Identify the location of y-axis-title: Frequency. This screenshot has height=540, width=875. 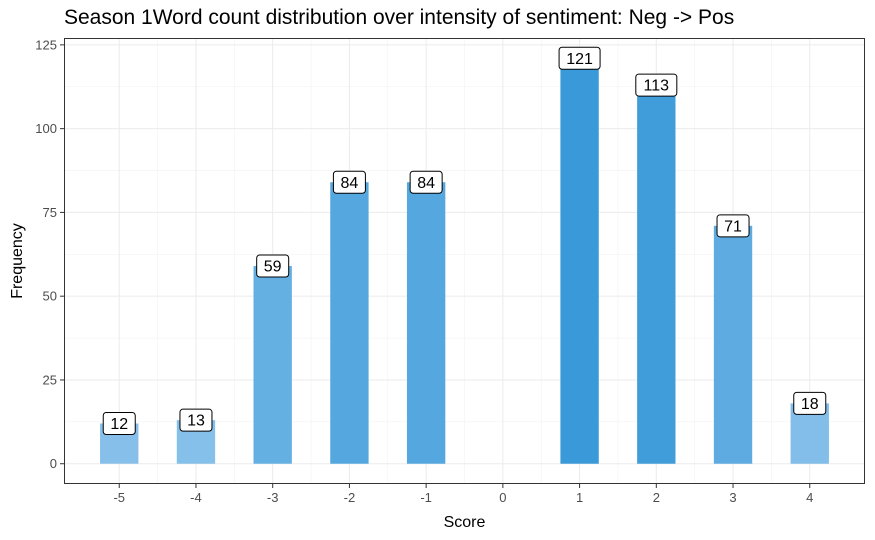
(17, 261).